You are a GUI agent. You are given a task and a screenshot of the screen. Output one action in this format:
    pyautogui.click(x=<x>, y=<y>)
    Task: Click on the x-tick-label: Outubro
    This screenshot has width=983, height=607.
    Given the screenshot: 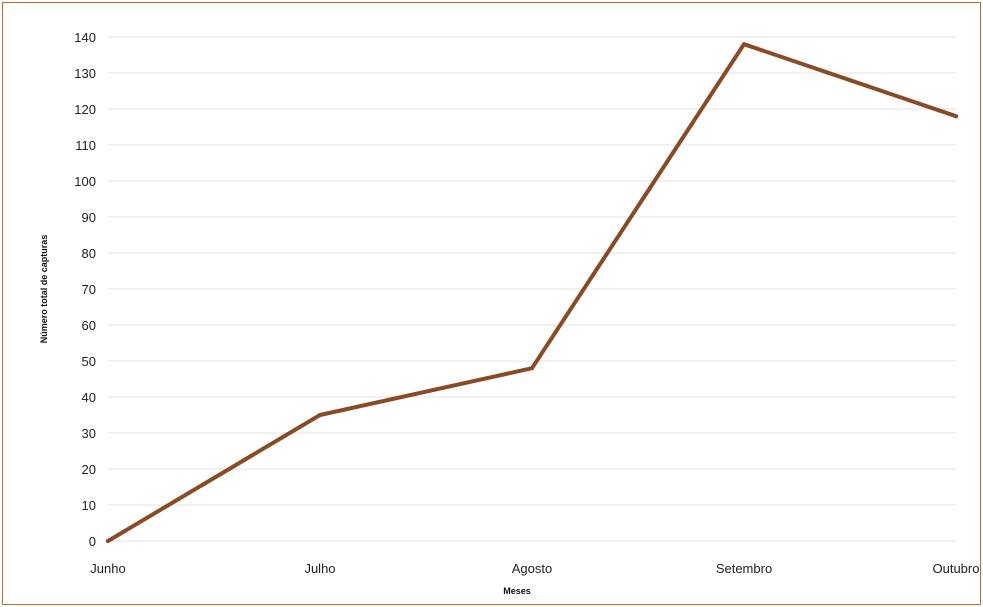 What is the action you would take?
    pyautogui.click(x=956, y=568)
    